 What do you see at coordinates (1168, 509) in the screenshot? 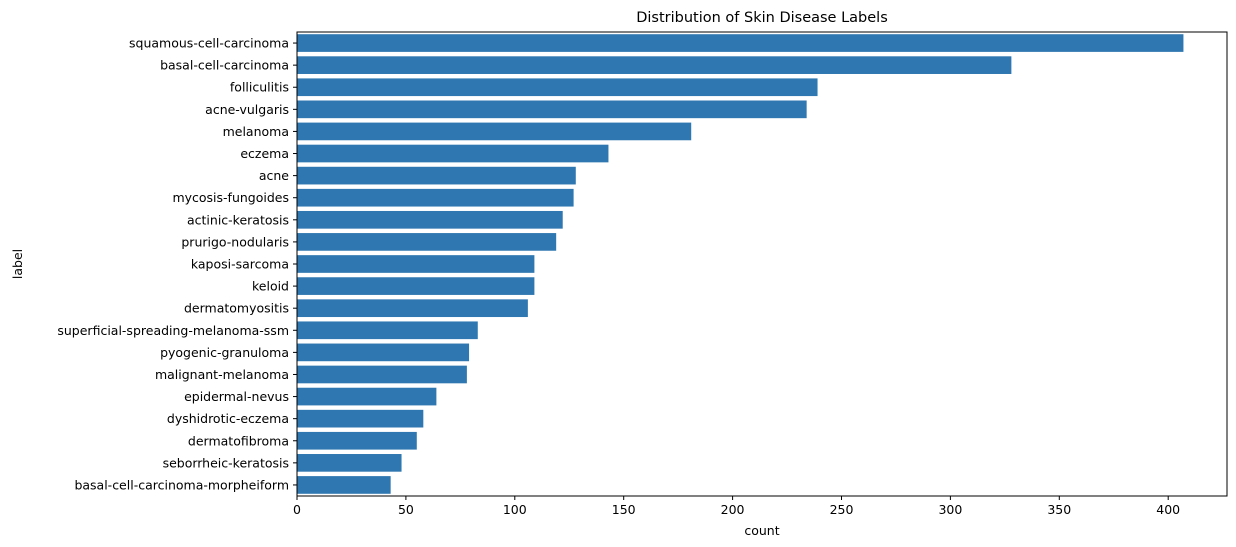
I see `x-tick-label: 400` at bounding box center [1168, 509].